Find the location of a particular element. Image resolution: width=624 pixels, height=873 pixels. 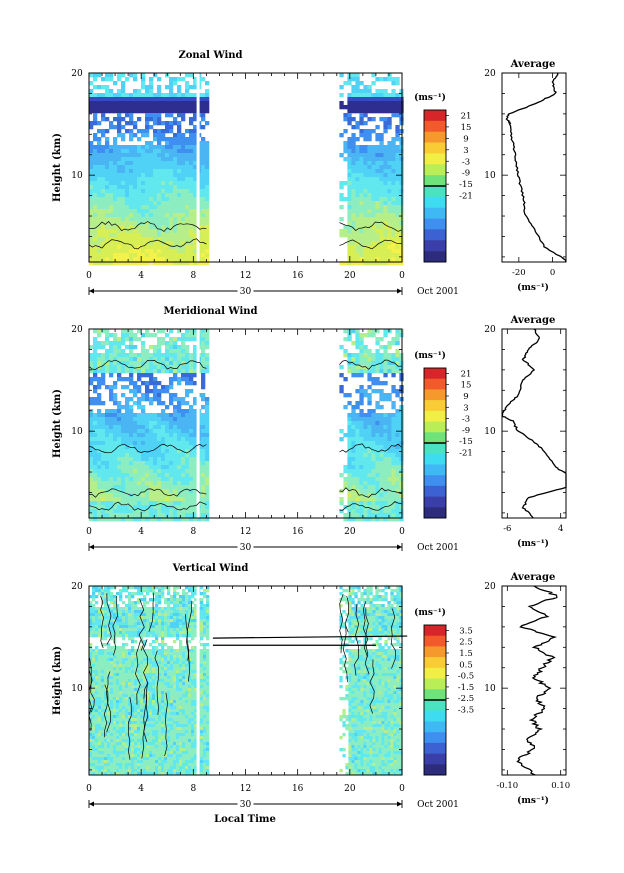

colorbar-tick-label: 3.5 is located at coordinates (466, 631).